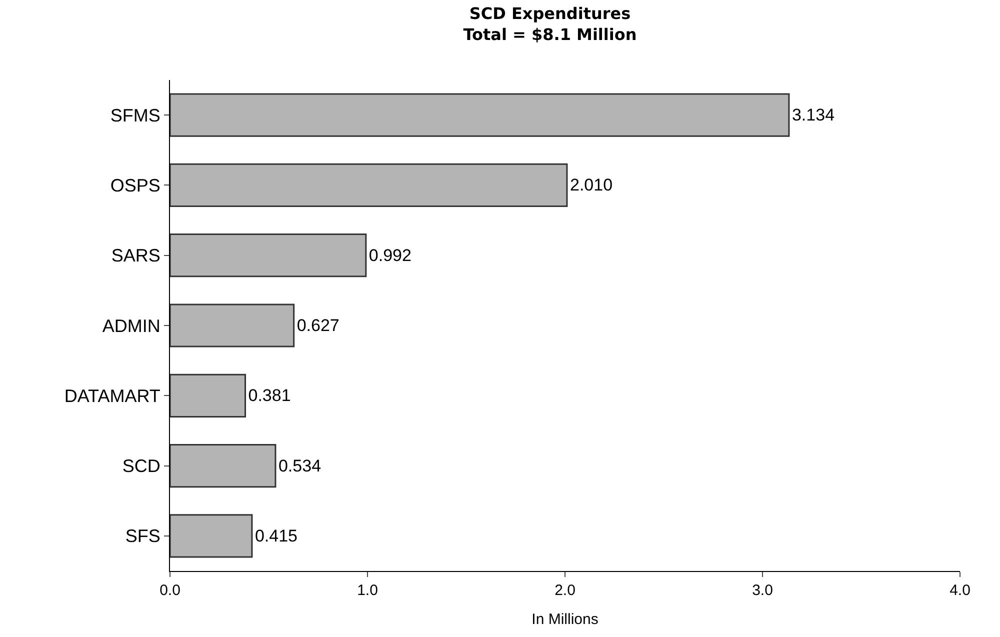  Describe the element at coordinates (591, 185) in the screenshot. I see `data-label: 2.010` at that location.